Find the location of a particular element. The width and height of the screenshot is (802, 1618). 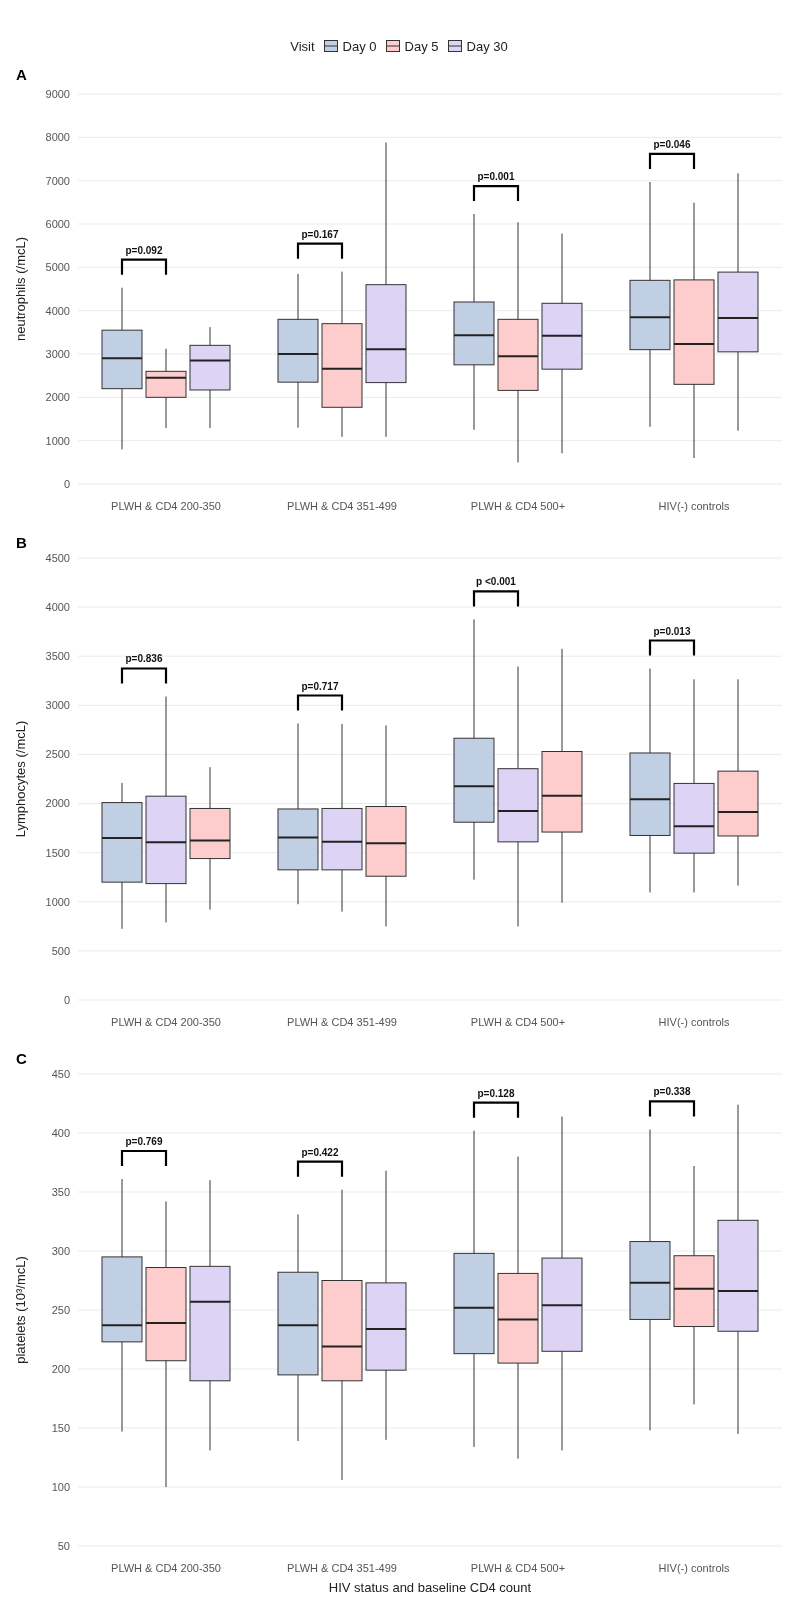

annotation: p=0.092 is located at coordinates (144, 250).